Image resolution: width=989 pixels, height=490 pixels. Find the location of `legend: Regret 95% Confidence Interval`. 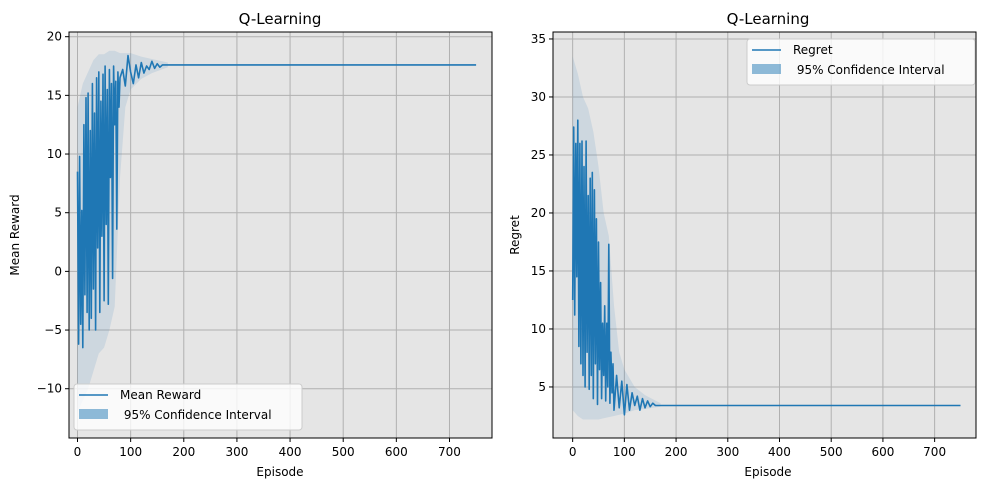

legend: Regret 95% Confidence Interval is located at coordinates (861, 62).